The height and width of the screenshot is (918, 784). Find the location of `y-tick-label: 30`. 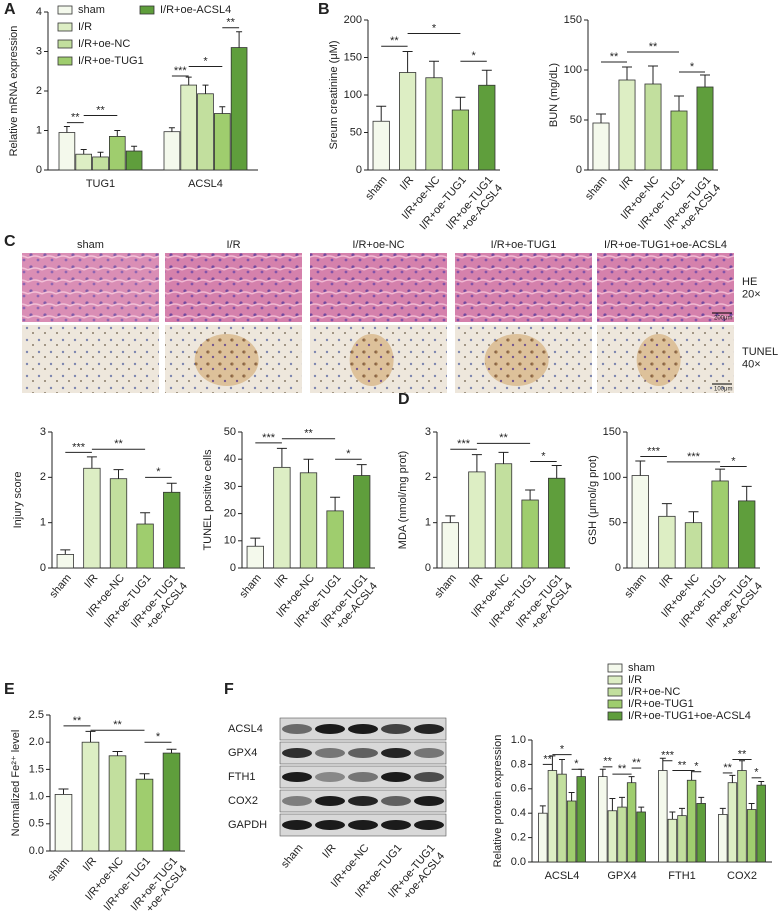

y-tick-label: 30 is located at coordinates (230, 486).